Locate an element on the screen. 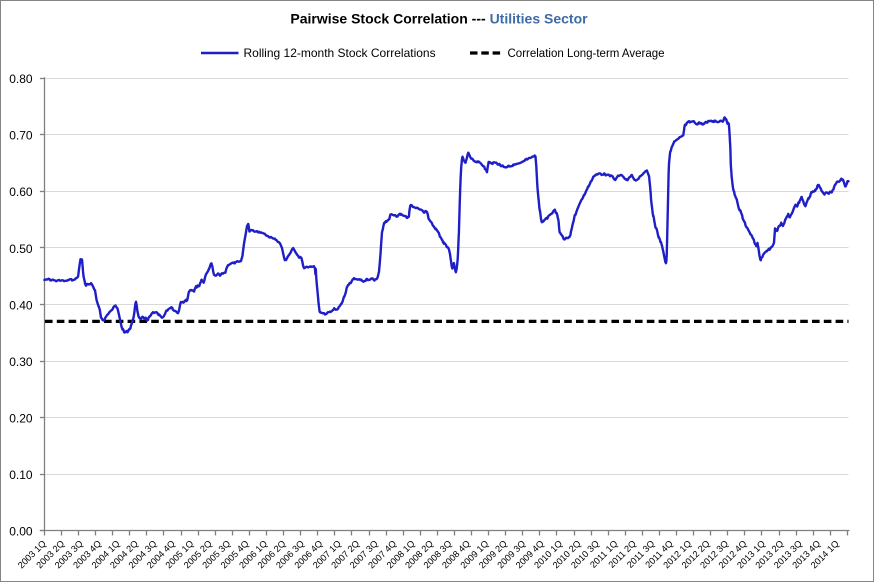 This screenshot has height=582, width=874. svg-text: 0.00 is located at coordinates (21, 532).